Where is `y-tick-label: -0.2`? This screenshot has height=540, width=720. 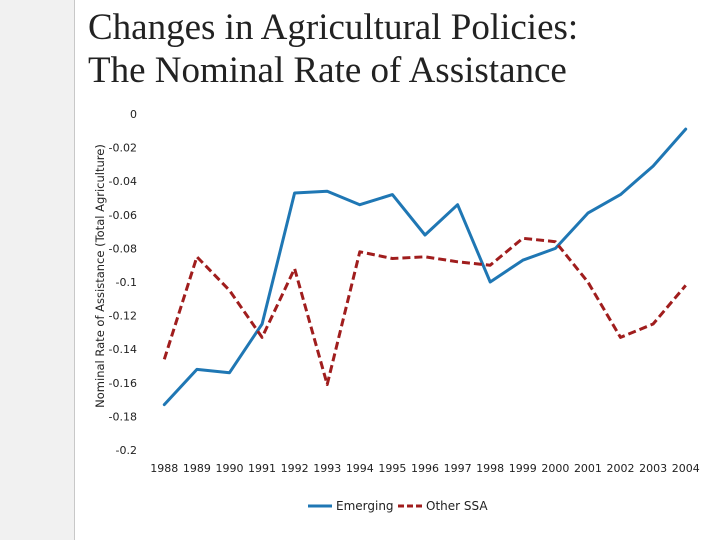
y-tick-label: -0.2 is located at coordinates (126, 450).